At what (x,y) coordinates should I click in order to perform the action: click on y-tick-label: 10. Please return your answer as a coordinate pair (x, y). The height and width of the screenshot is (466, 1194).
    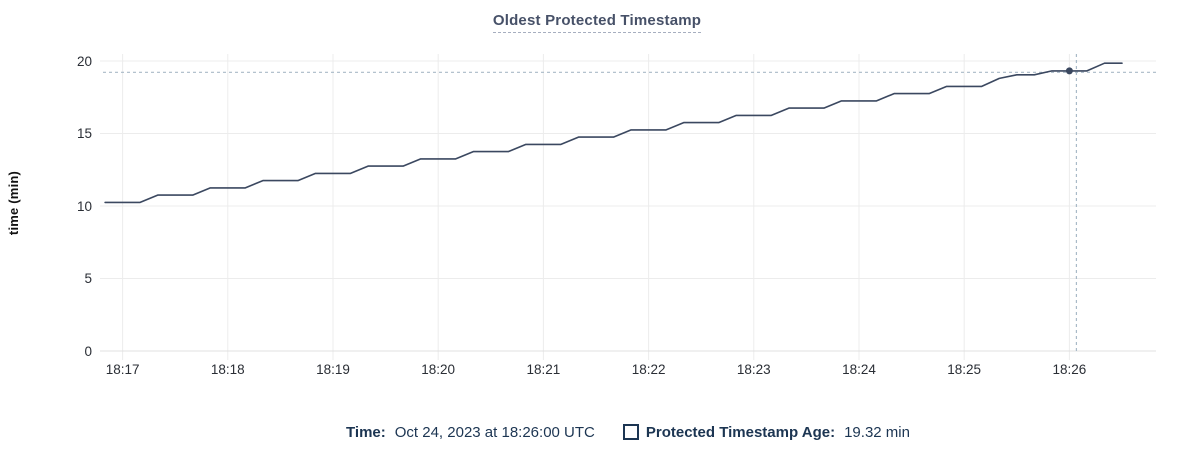
    Looking at the image, I should click on (84, 206).